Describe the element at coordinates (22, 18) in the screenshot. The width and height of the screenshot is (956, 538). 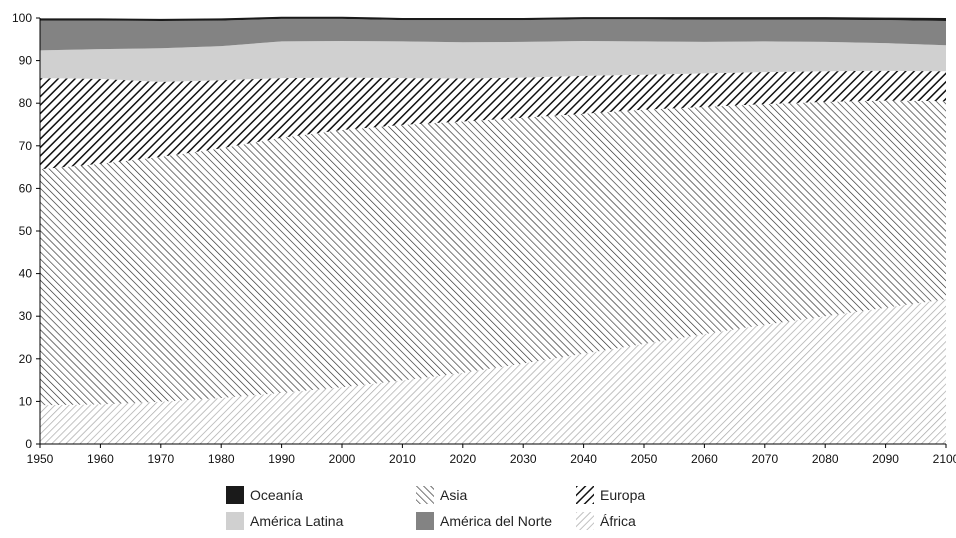
I see `y-tick-label: 100` at that location.